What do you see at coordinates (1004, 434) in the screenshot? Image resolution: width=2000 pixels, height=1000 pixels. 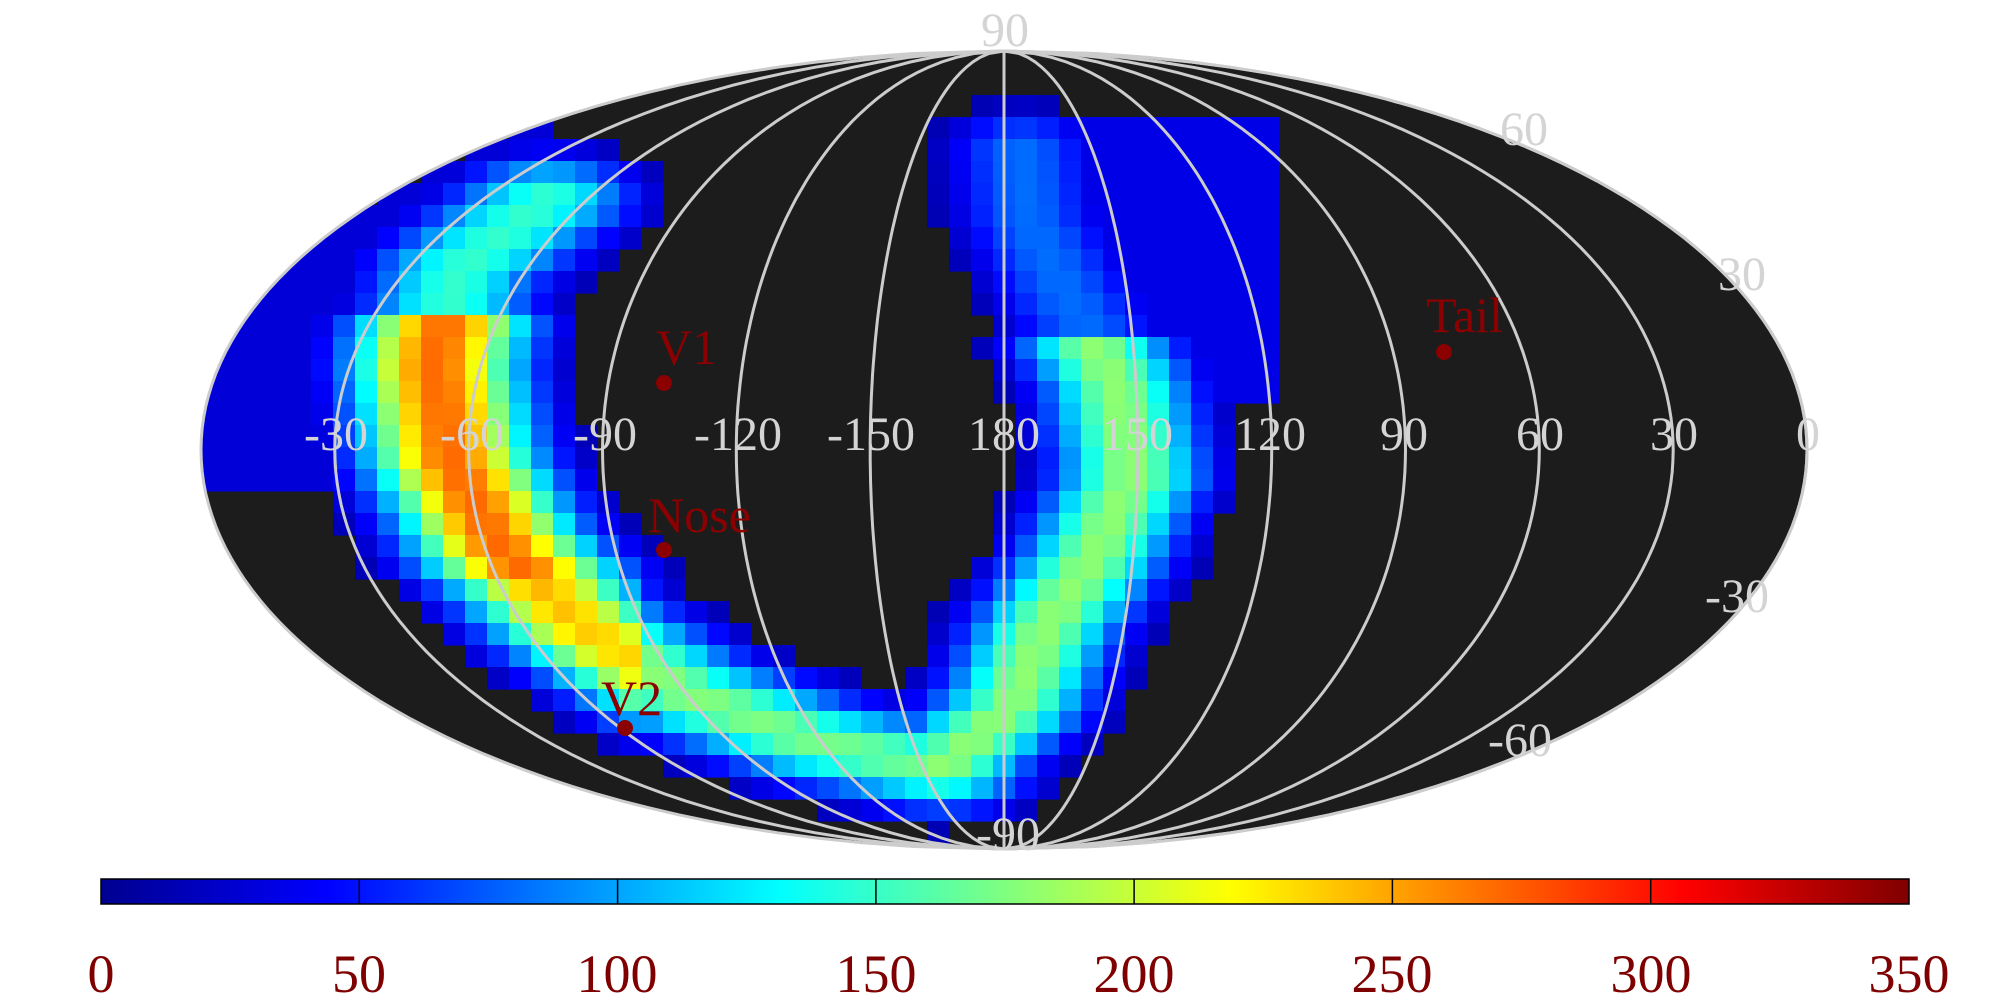 I see `lon-label: 180` at bounding box center [1004, 434].